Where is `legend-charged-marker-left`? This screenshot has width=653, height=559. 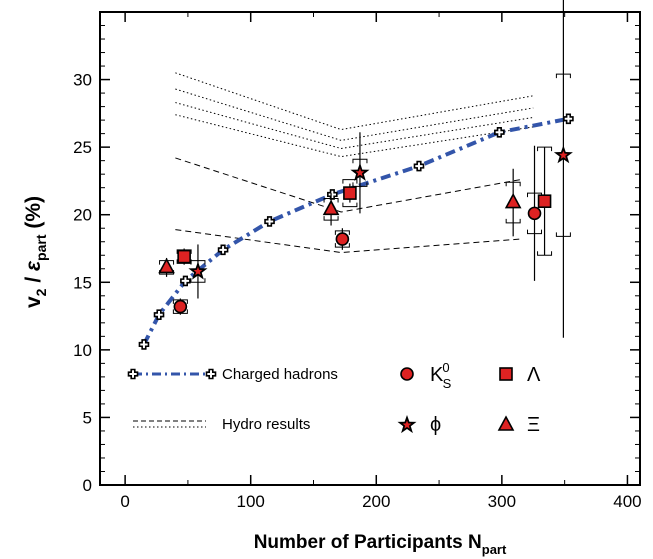 legend-charged-marker-left is located at coordinates (133, 374).